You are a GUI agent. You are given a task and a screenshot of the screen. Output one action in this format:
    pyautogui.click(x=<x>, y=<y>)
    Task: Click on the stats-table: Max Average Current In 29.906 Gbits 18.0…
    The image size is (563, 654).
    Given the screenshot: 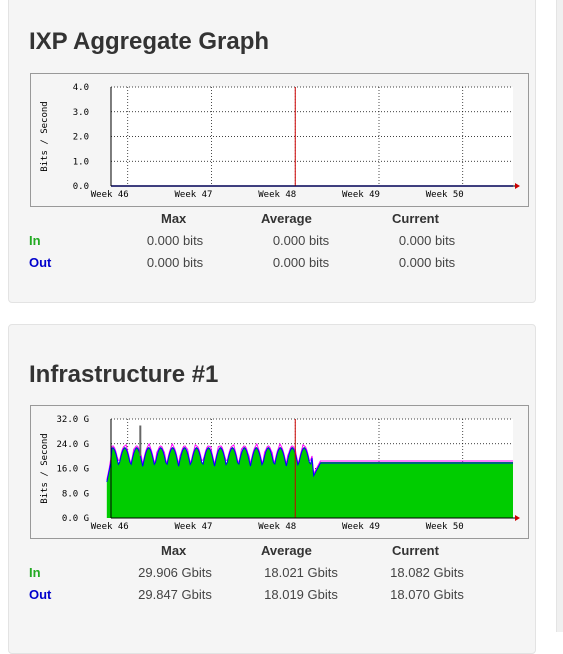 What is the action you would take?
    pyautogui.click(x=273, y=578)
    